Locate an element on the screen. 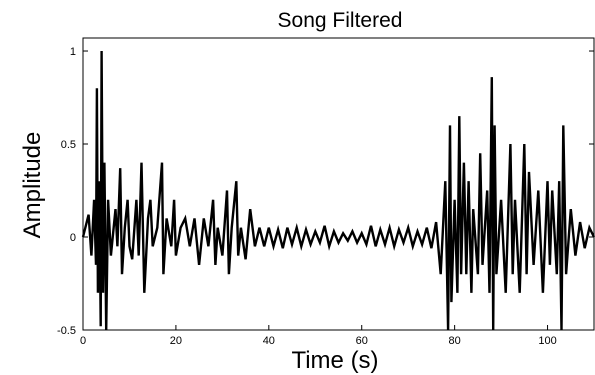 This screenshot has height=375, width=595. y-tick-label: -0.5 is located at coordinates (66, 331).